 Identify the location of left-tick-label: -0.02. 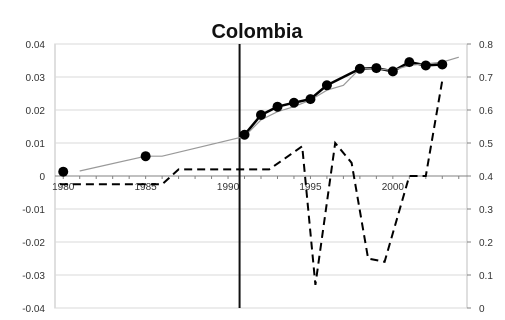
(33, 243).